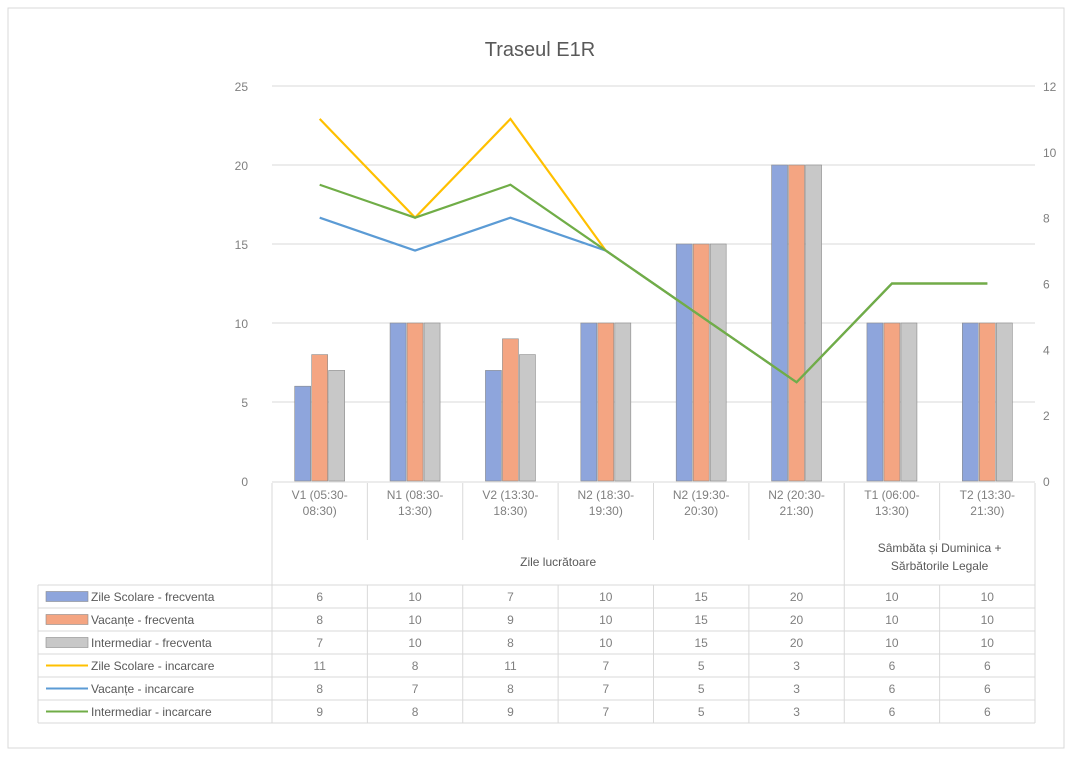 The image size is (1073, 761). What do you see at coordinates (987, 495) in the screenshot?
I see `x-tick-label-line: T2 (13:30-` at bounding box center [987, 495].